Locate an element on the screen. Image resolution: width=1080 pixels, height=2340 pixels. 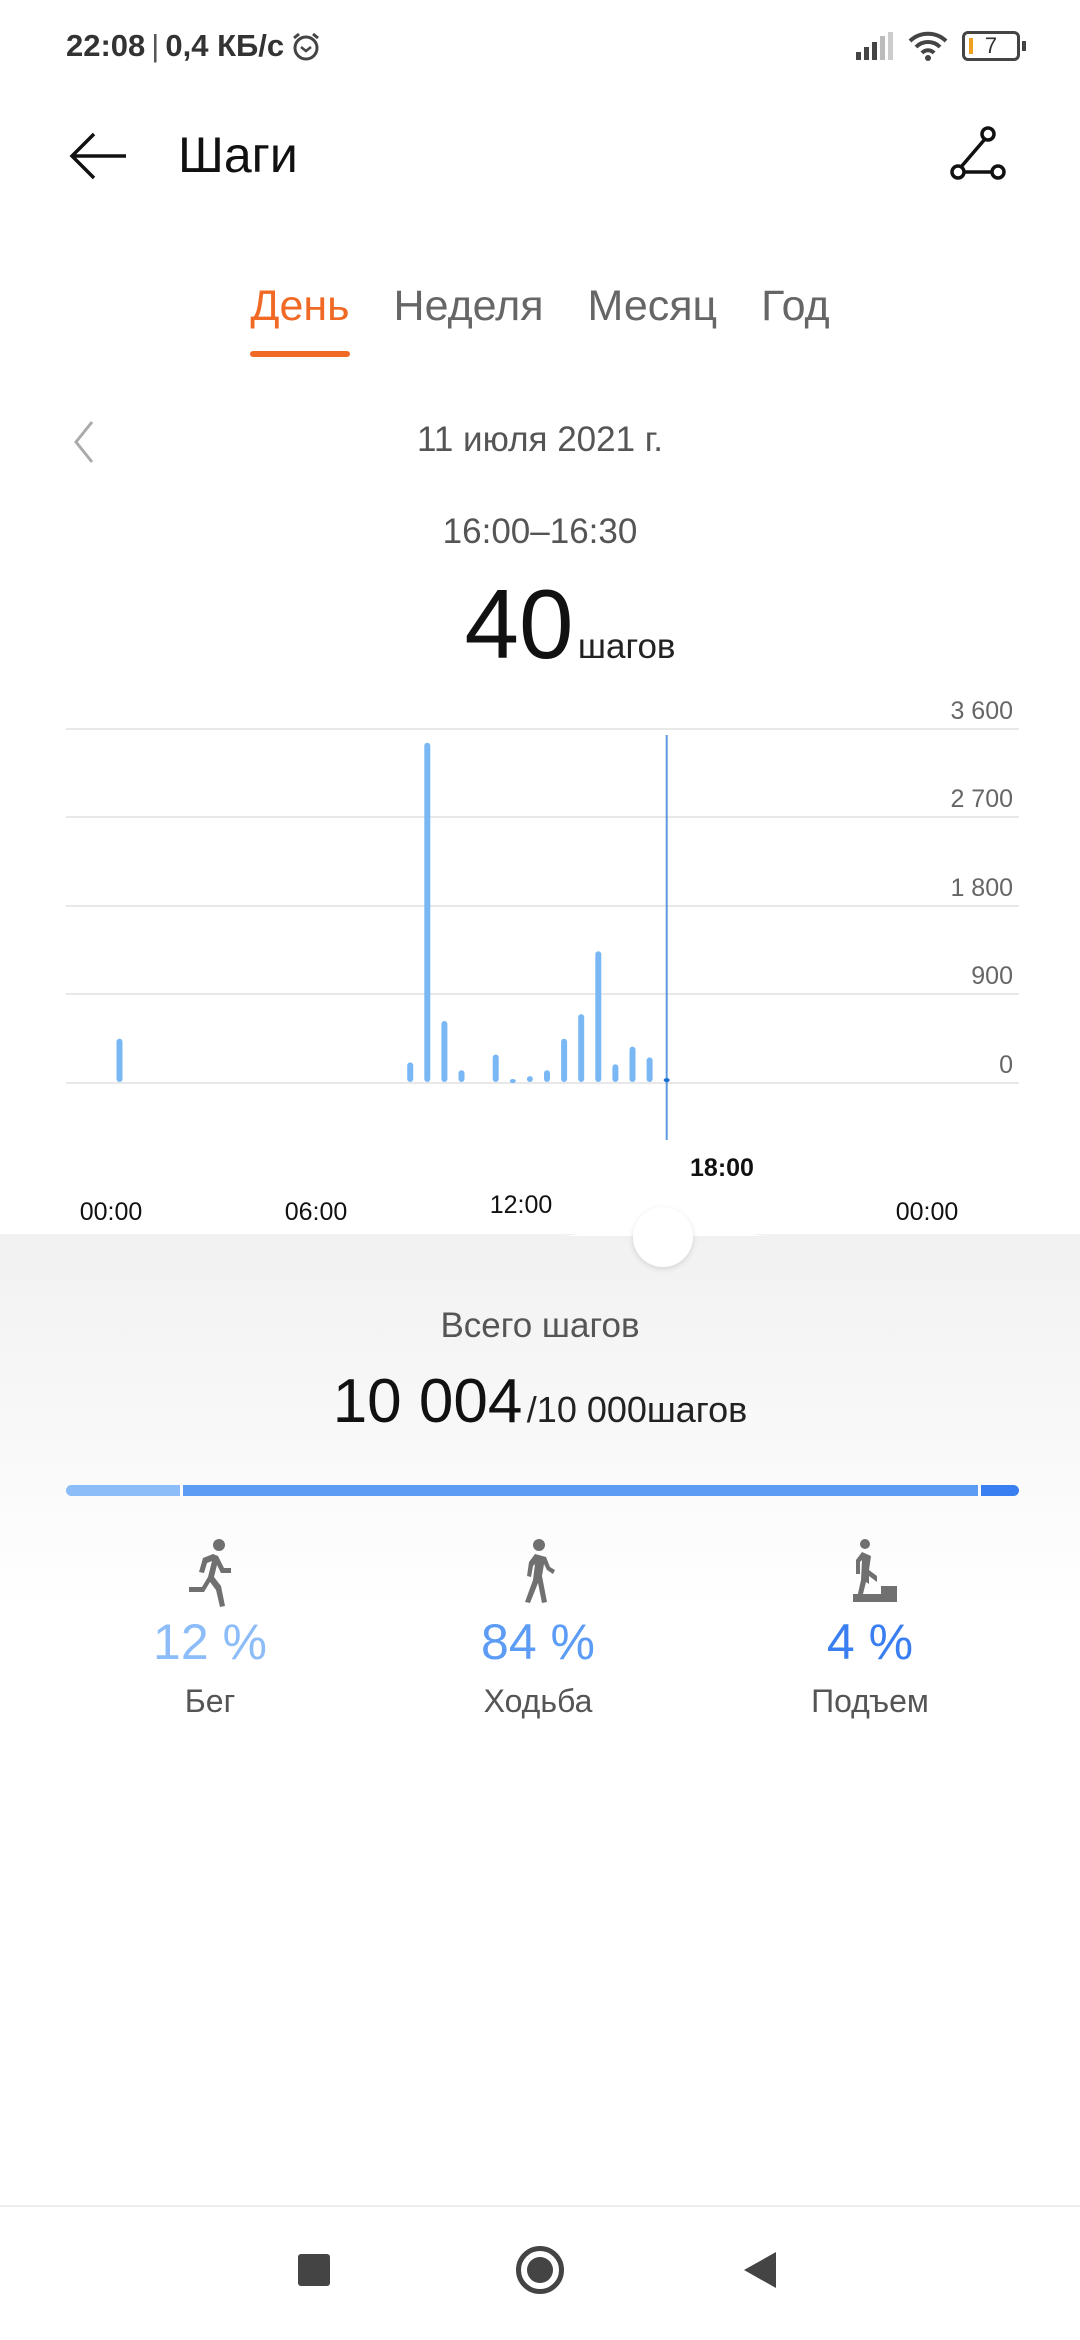
tab-month: Месяц is located at coordinates (652, 306).